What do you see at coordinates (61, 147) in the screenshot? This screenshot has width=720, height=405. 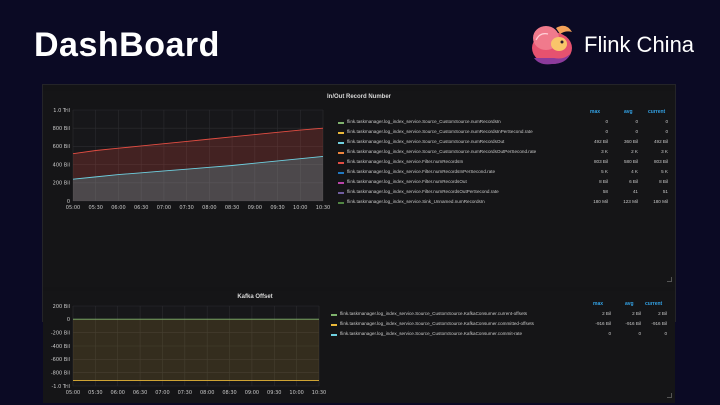 I see `y-tick-label: 600 Bil` at bounding box center [61, 147].